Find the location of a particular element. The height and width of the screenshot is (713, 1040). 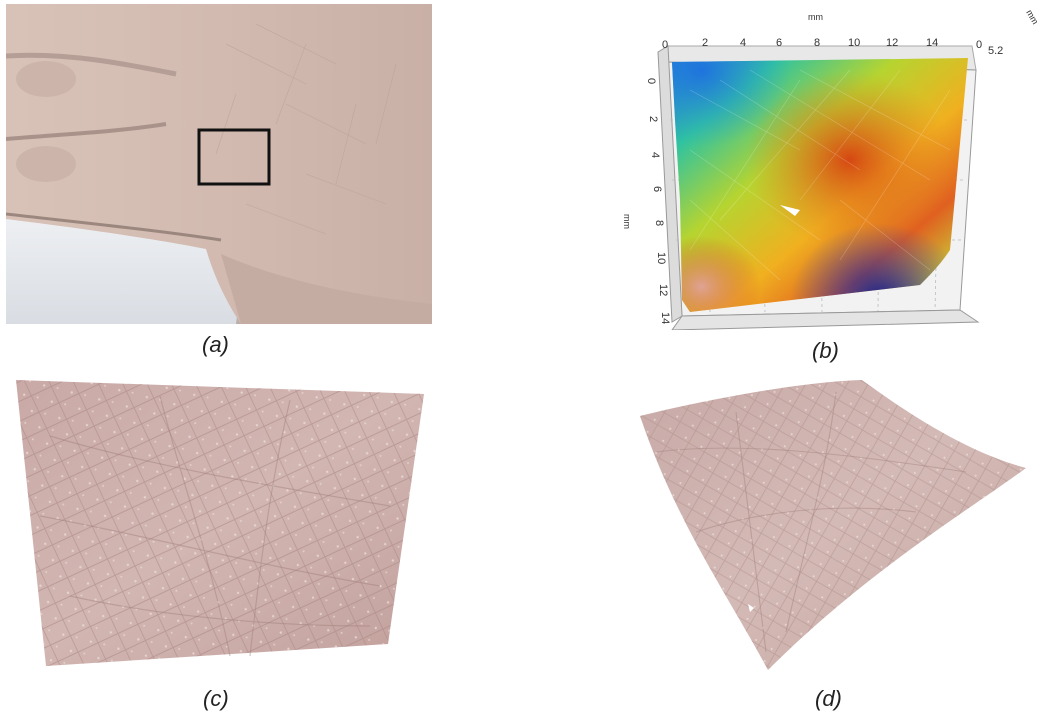

y-tick-6: 6 is located at coordinates (657, 189).